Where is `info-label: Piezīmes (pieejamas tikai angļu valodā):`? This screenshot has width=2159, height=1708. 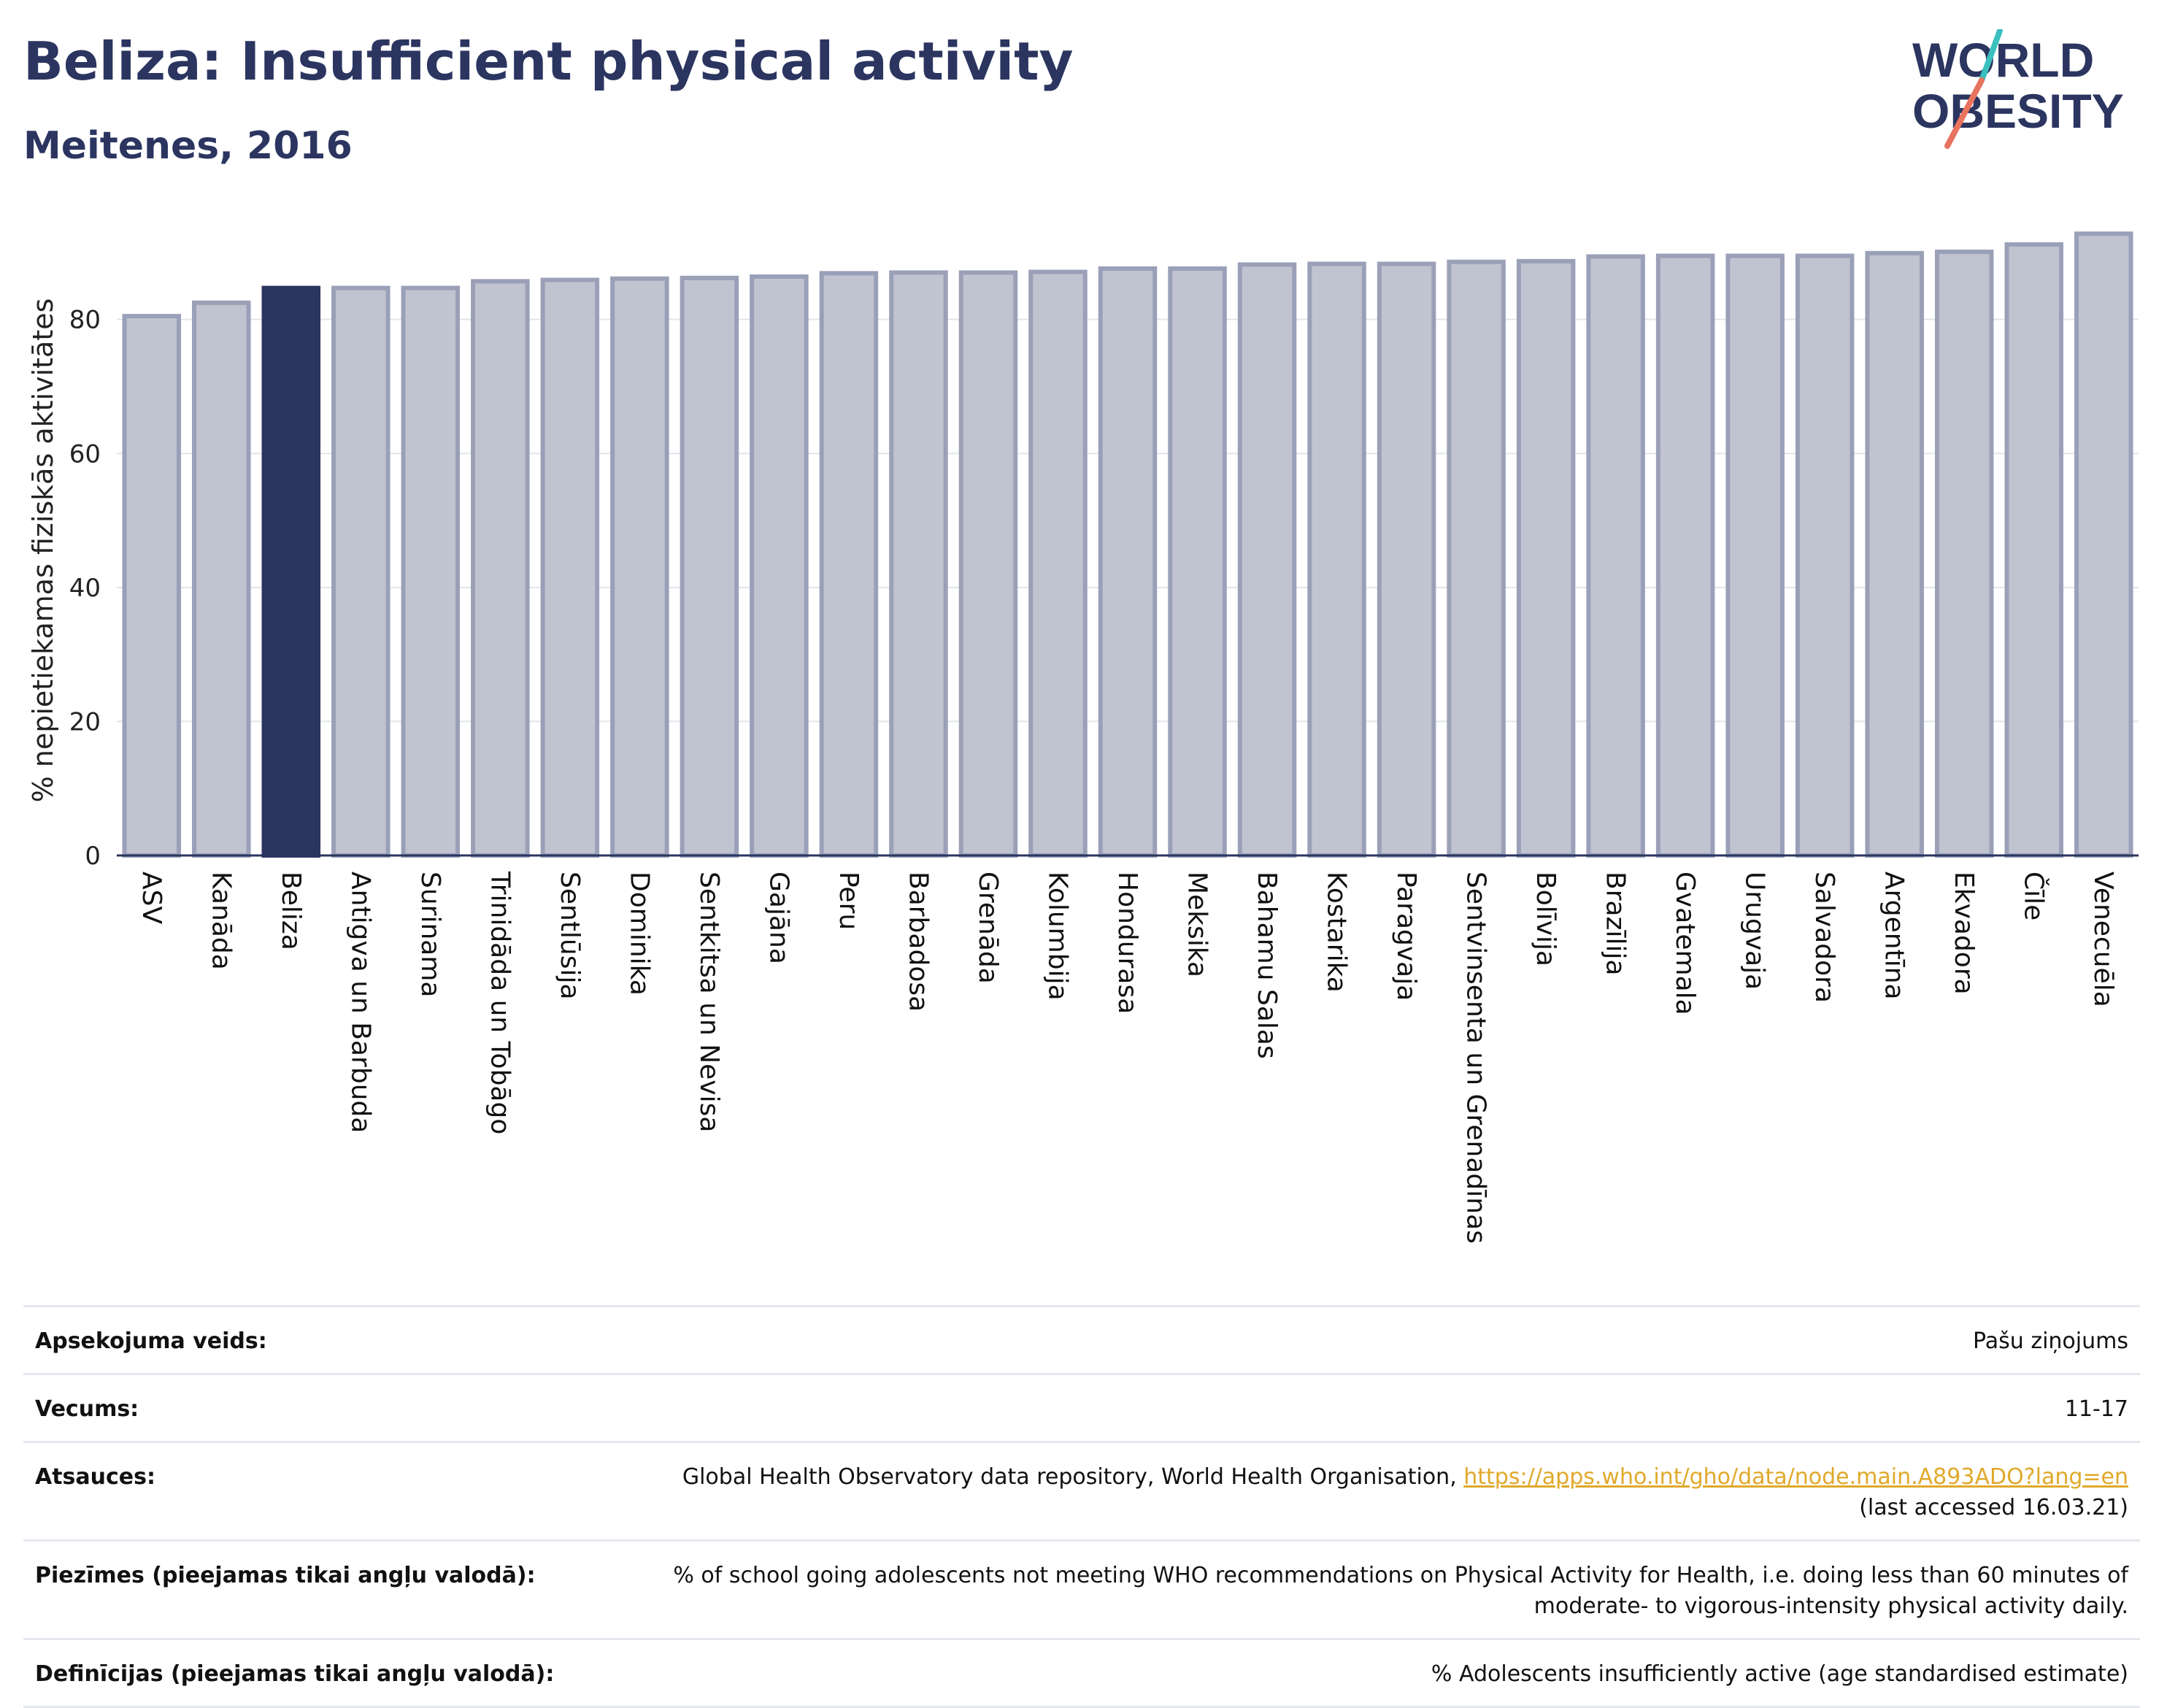 info-label: Piezīmes (pieejamas tikai angļu valodā): is located at coordinates (286, 1575).